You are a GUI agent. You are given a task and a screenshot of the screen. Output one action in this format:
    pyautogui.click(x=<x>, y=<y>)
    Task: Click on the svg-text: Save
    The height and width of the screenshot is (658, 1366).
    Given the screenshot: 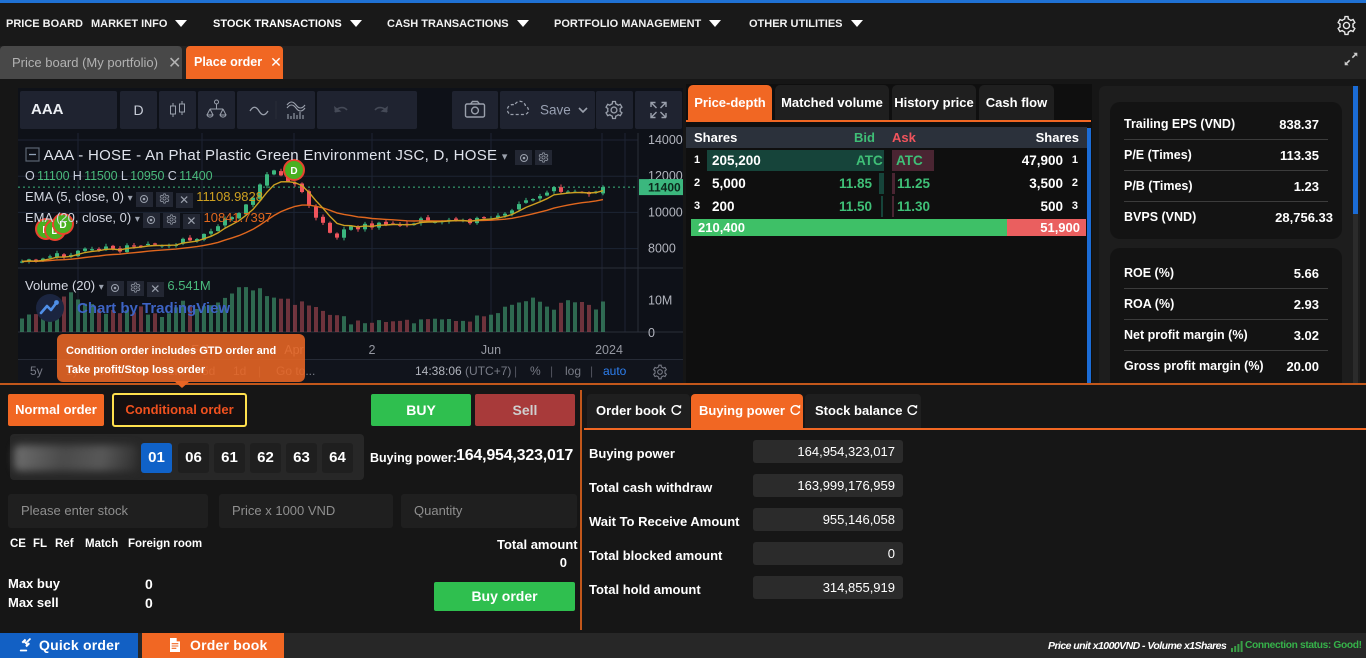 What is the action you would take?
    pyautogui.click(x=555, y=110)
    